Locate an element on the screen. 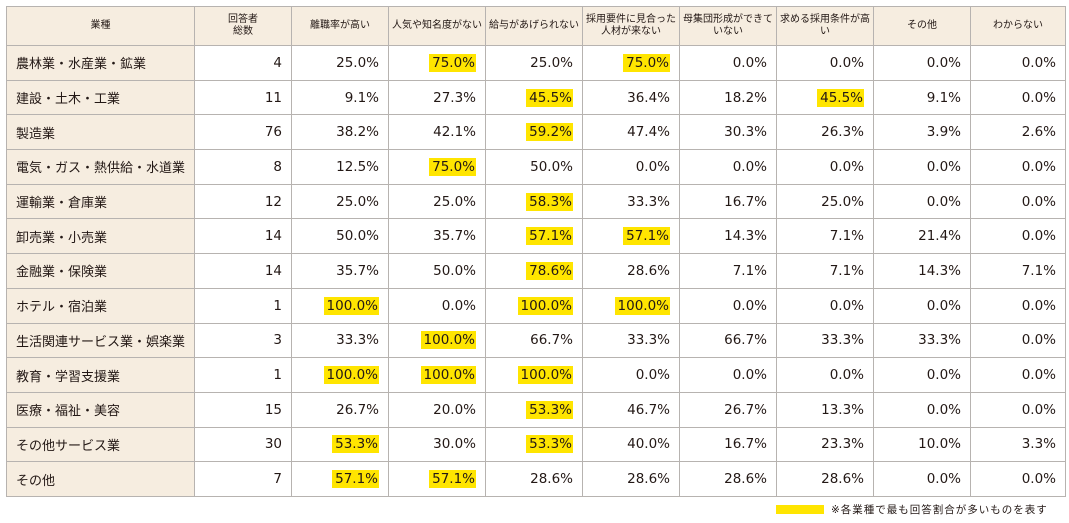  cell-value: 21.4% is located at coordinates (939, 236).